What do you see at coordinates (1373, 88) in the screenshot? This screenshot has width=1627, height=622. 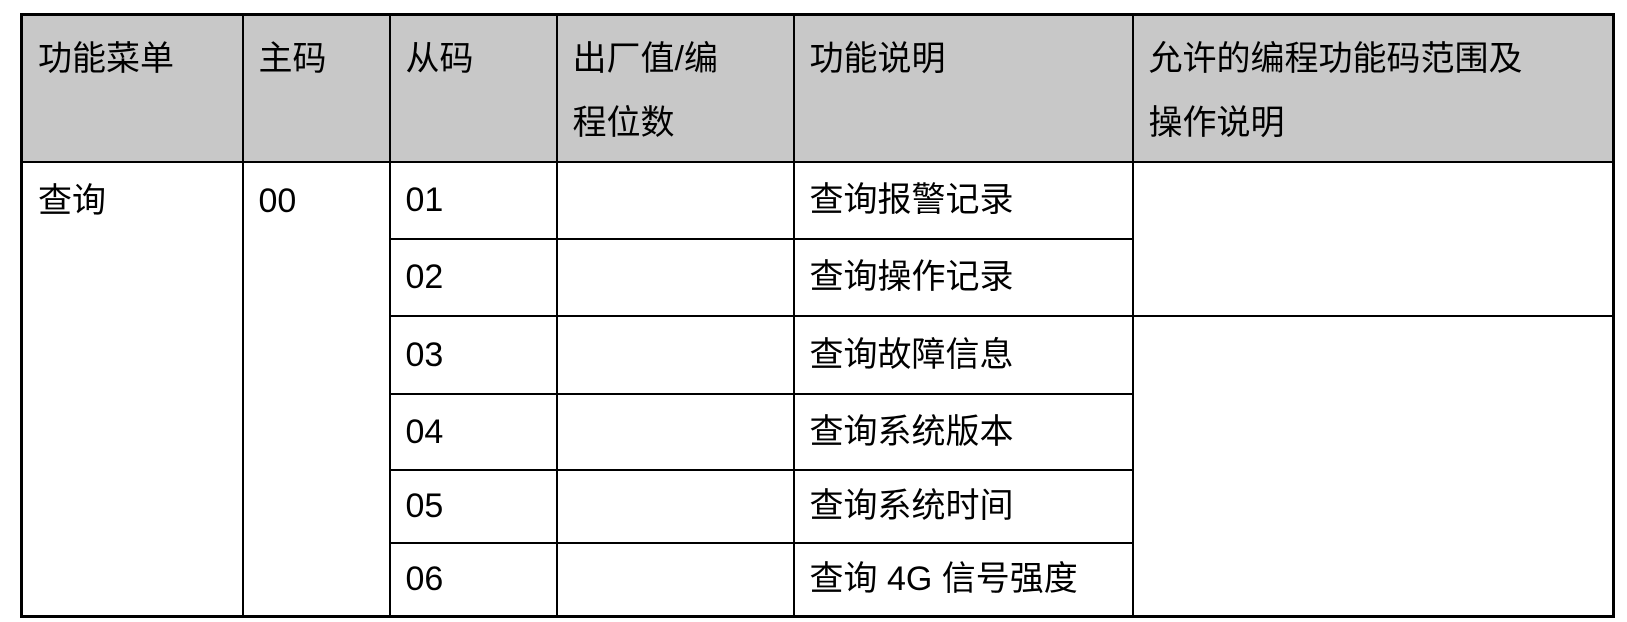 I see `header-cell-range-notes: 允许的编程功能码范围及 操作说明` at bounding box center [1373, 88].